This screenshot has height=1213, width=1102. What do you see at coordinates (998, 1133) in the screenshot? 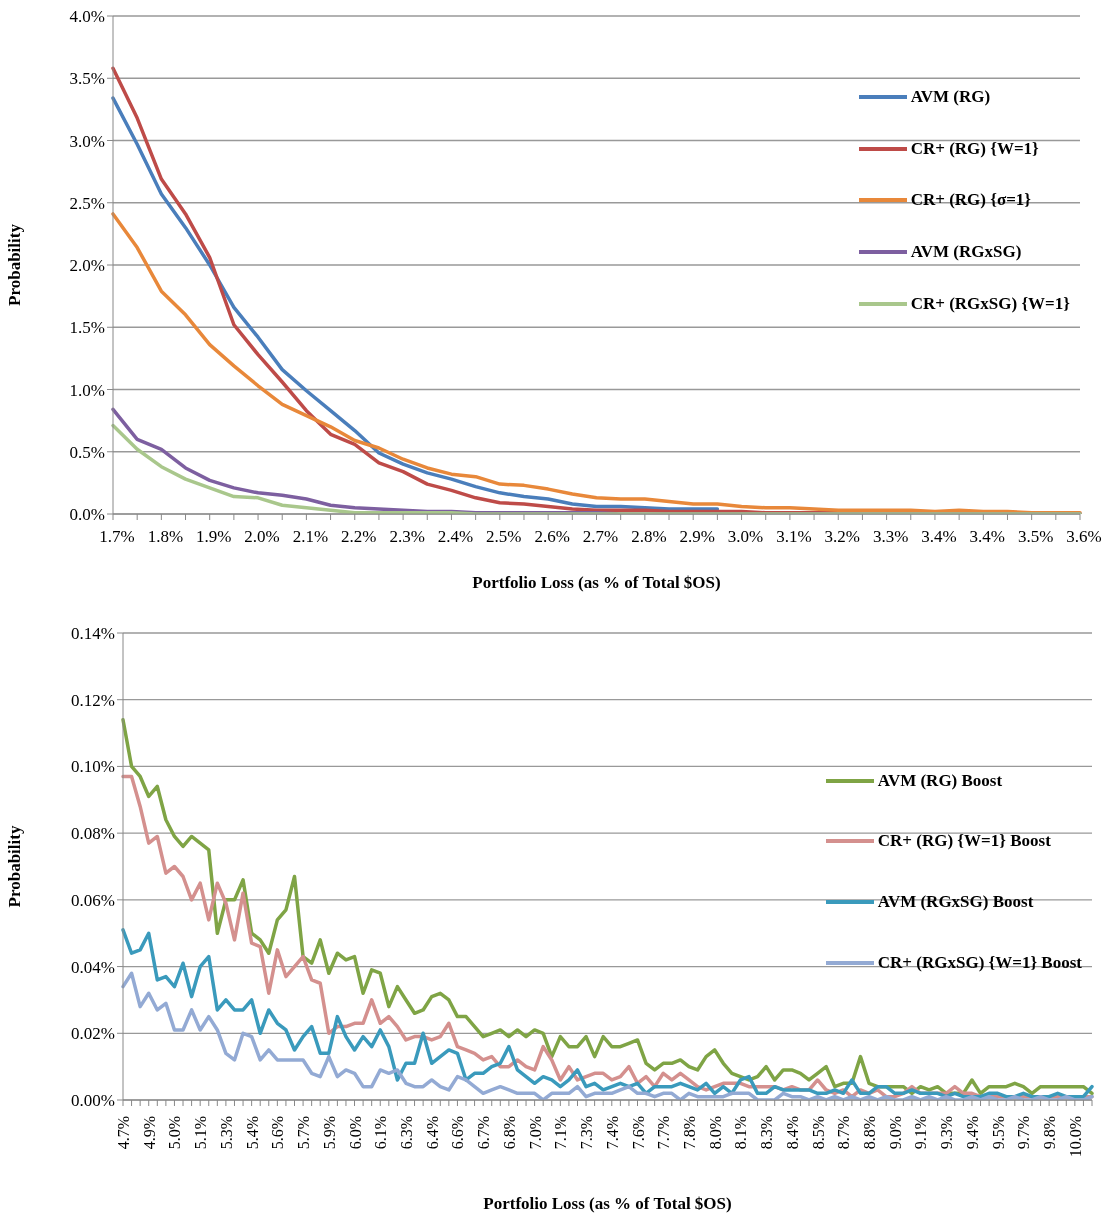
I see `x-tick-label: 9.5%` at bounding box center [998, 1133].